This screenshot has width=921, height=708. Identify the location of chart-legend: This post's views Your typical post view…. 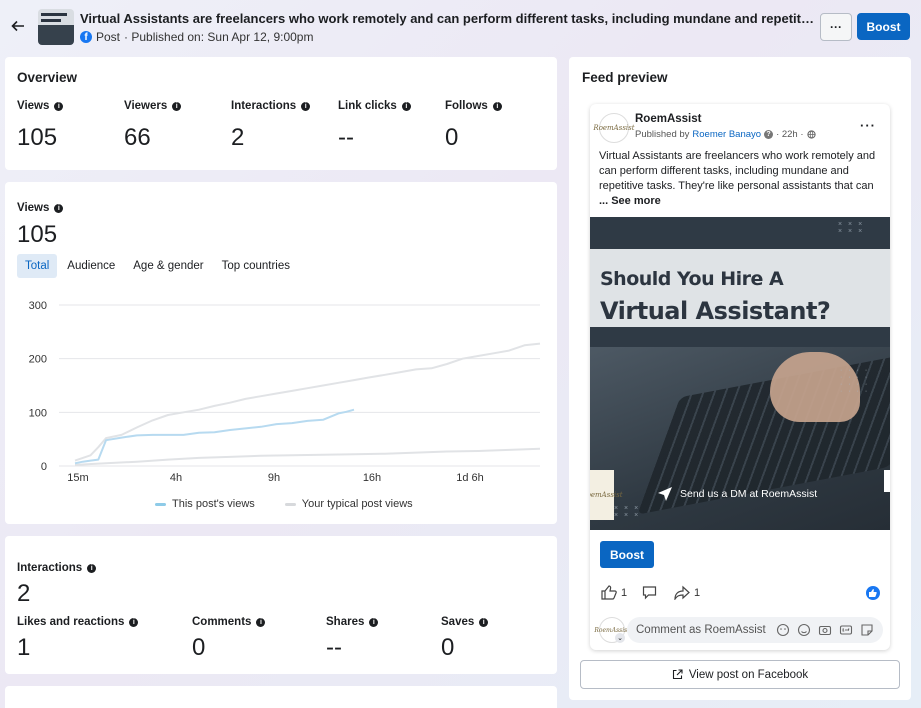
(284, 504).